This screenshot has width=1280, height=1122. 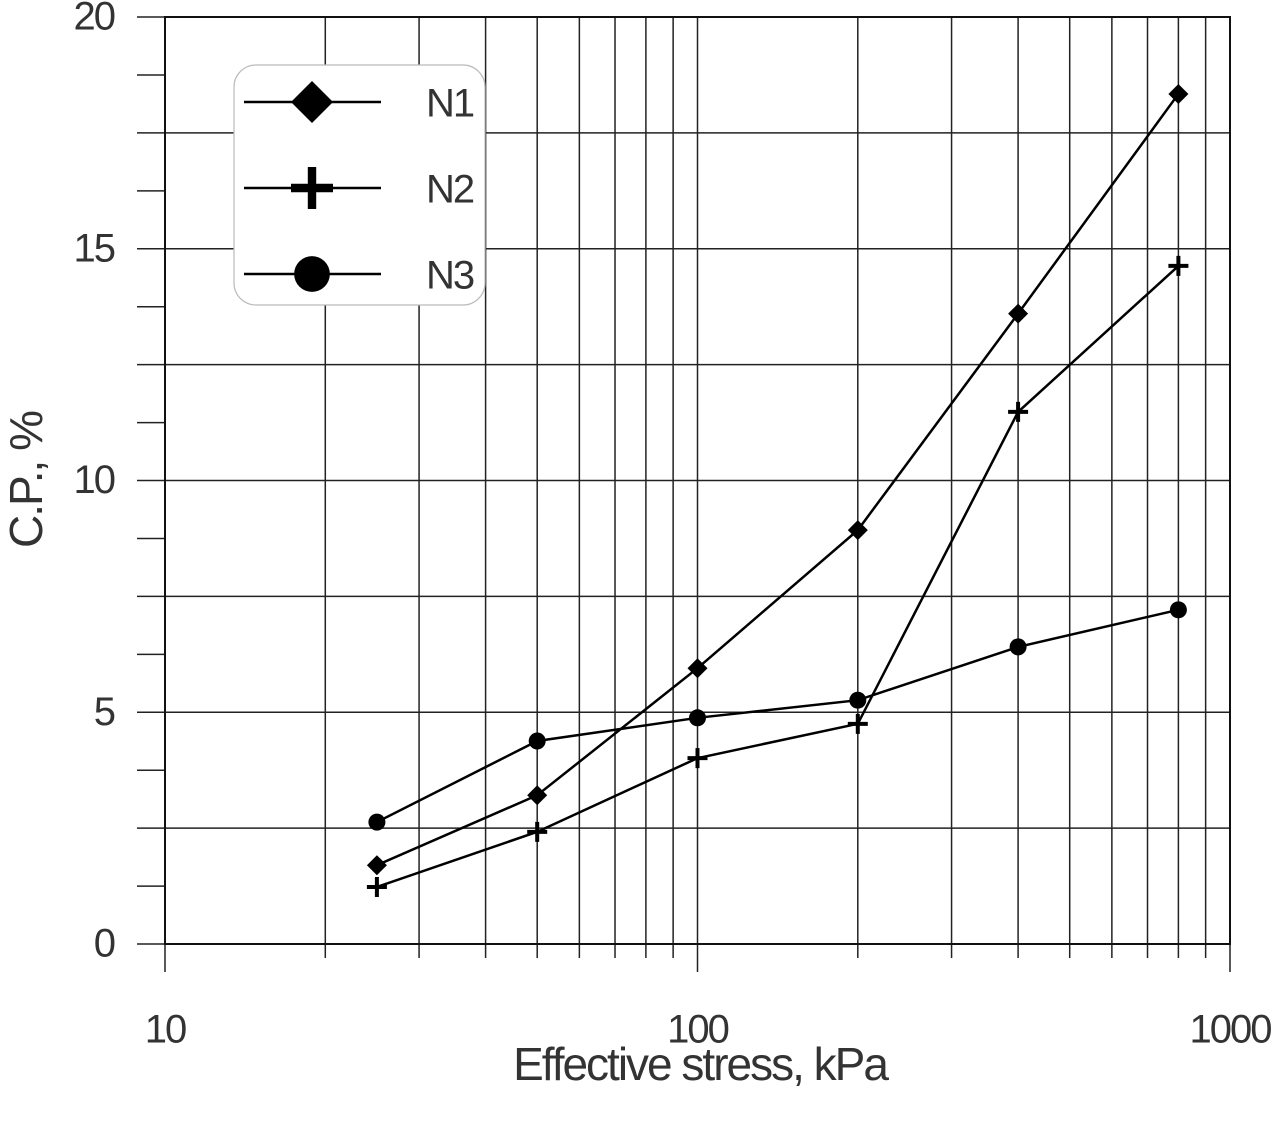 I want to click on legend-box, so click(x=359, y=185).